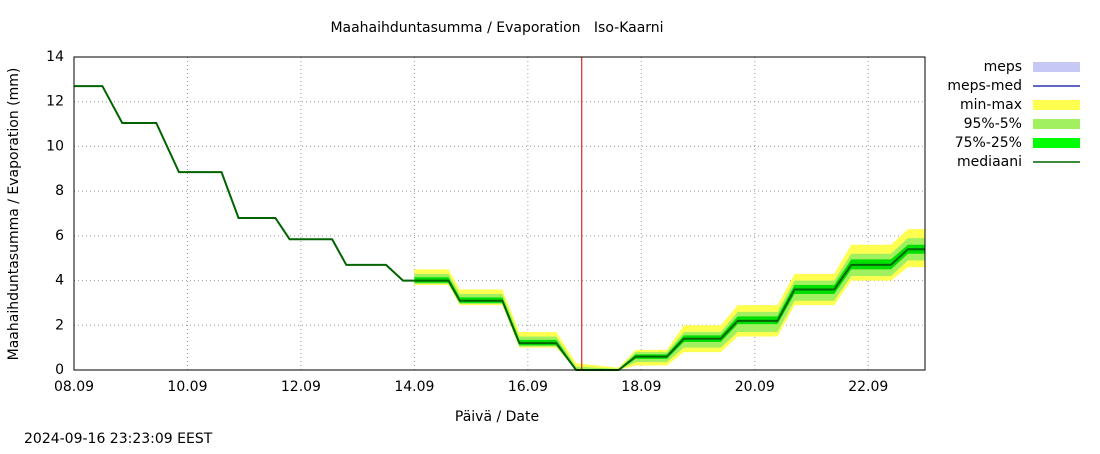  Describe the element at coordinates (59, 191) in the screenshot. I see `y-tick-label: 8` at that location.